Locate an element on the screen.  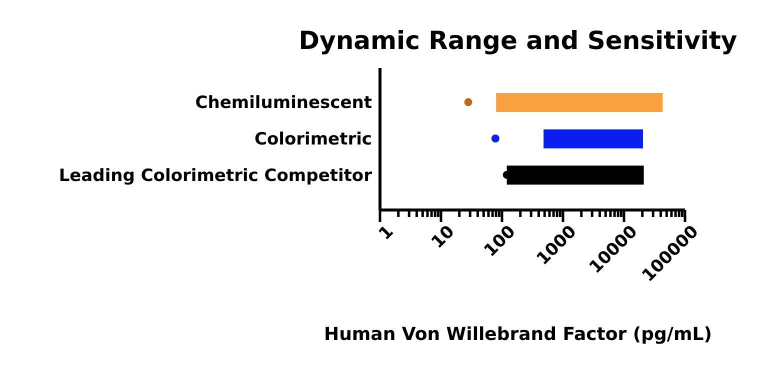
x-tick-label: 10 is located at coordinates (443, 237).